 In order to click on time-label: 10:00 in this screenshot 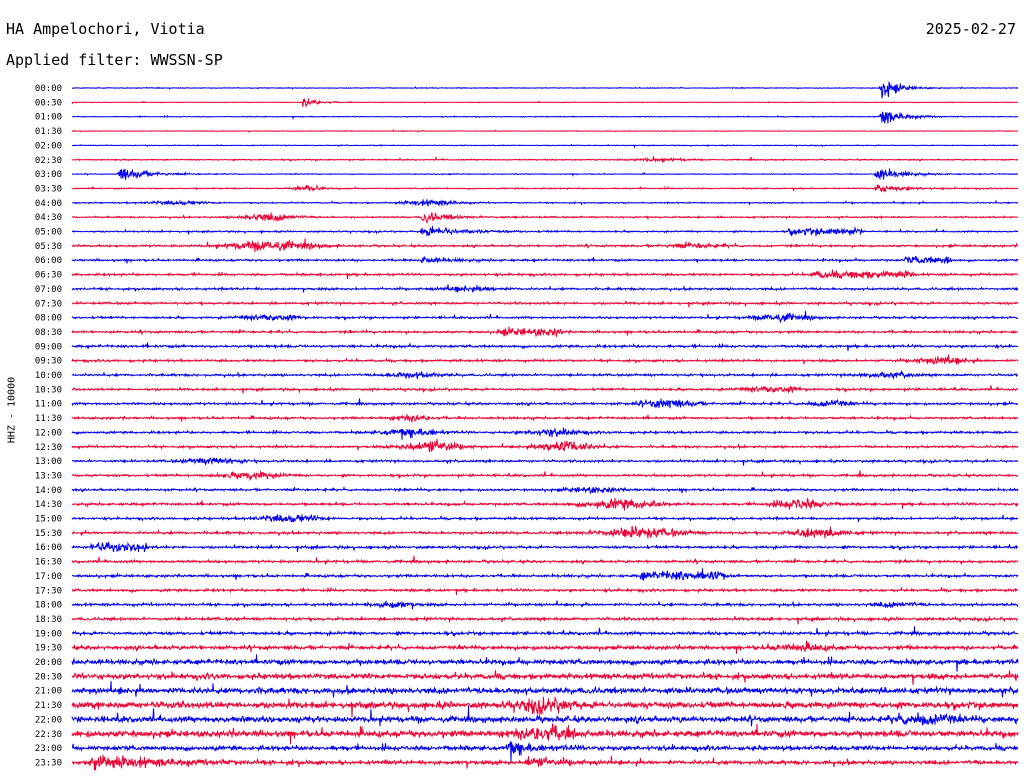, I will do `click(48, 376)`.